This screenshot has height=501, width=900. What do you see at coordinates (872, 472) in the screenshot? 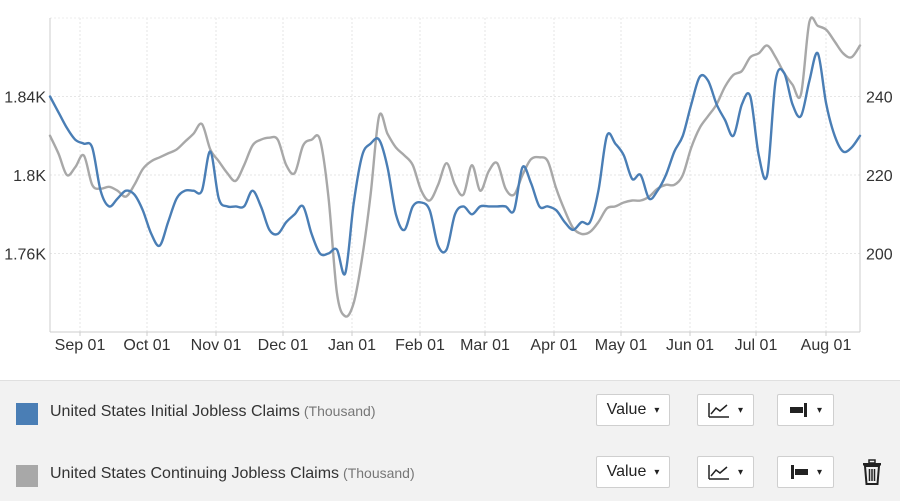
I see `trash-icon` at bounding box center [872, 472].